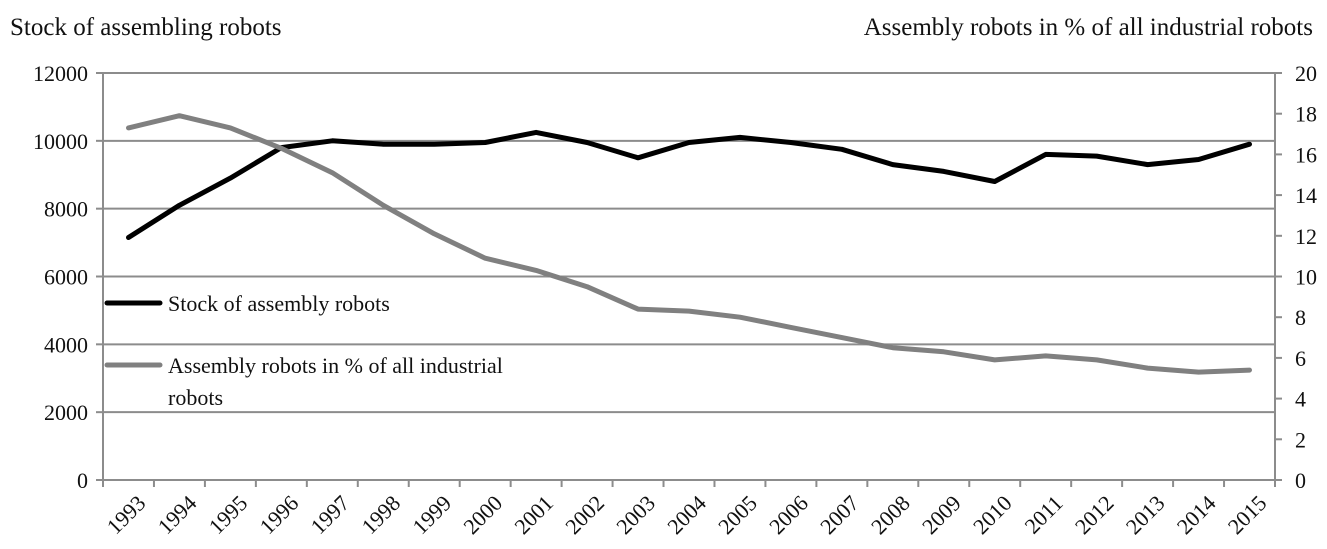  Describe the element at coordinates (1306, 114) in the screenshot. I see `right-tick-label: 18` at that location.